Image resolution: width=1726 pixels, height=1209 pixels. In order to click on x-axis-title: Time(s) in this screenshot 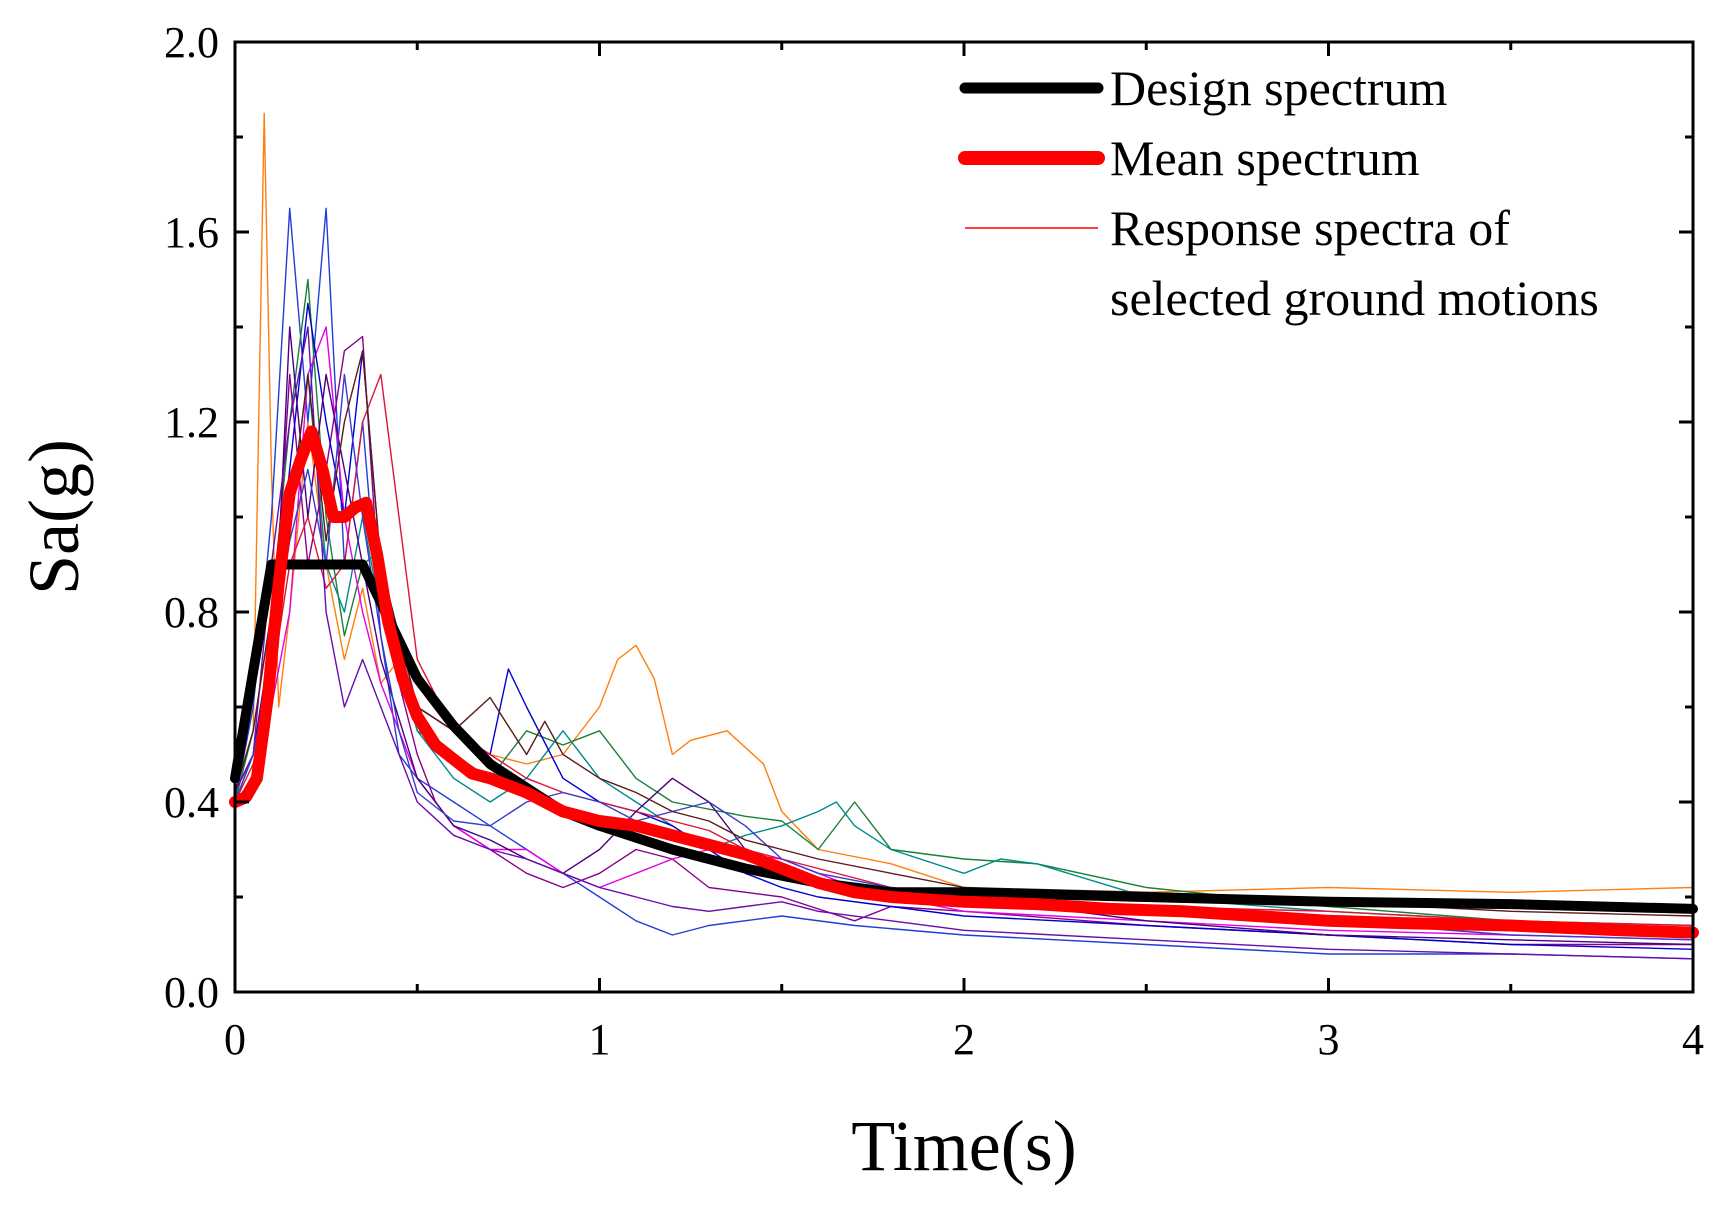, I will do `click(963, 1146)`.